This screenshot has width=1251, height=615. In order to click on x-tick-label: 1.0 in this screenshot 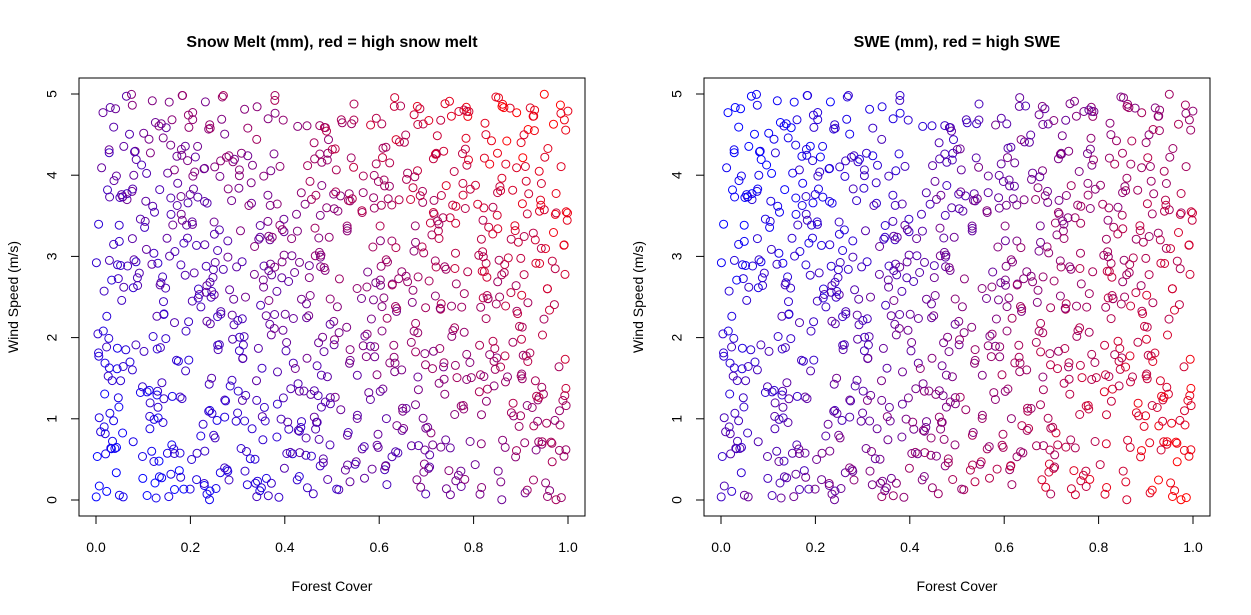, I will do `click(568, 547)`.